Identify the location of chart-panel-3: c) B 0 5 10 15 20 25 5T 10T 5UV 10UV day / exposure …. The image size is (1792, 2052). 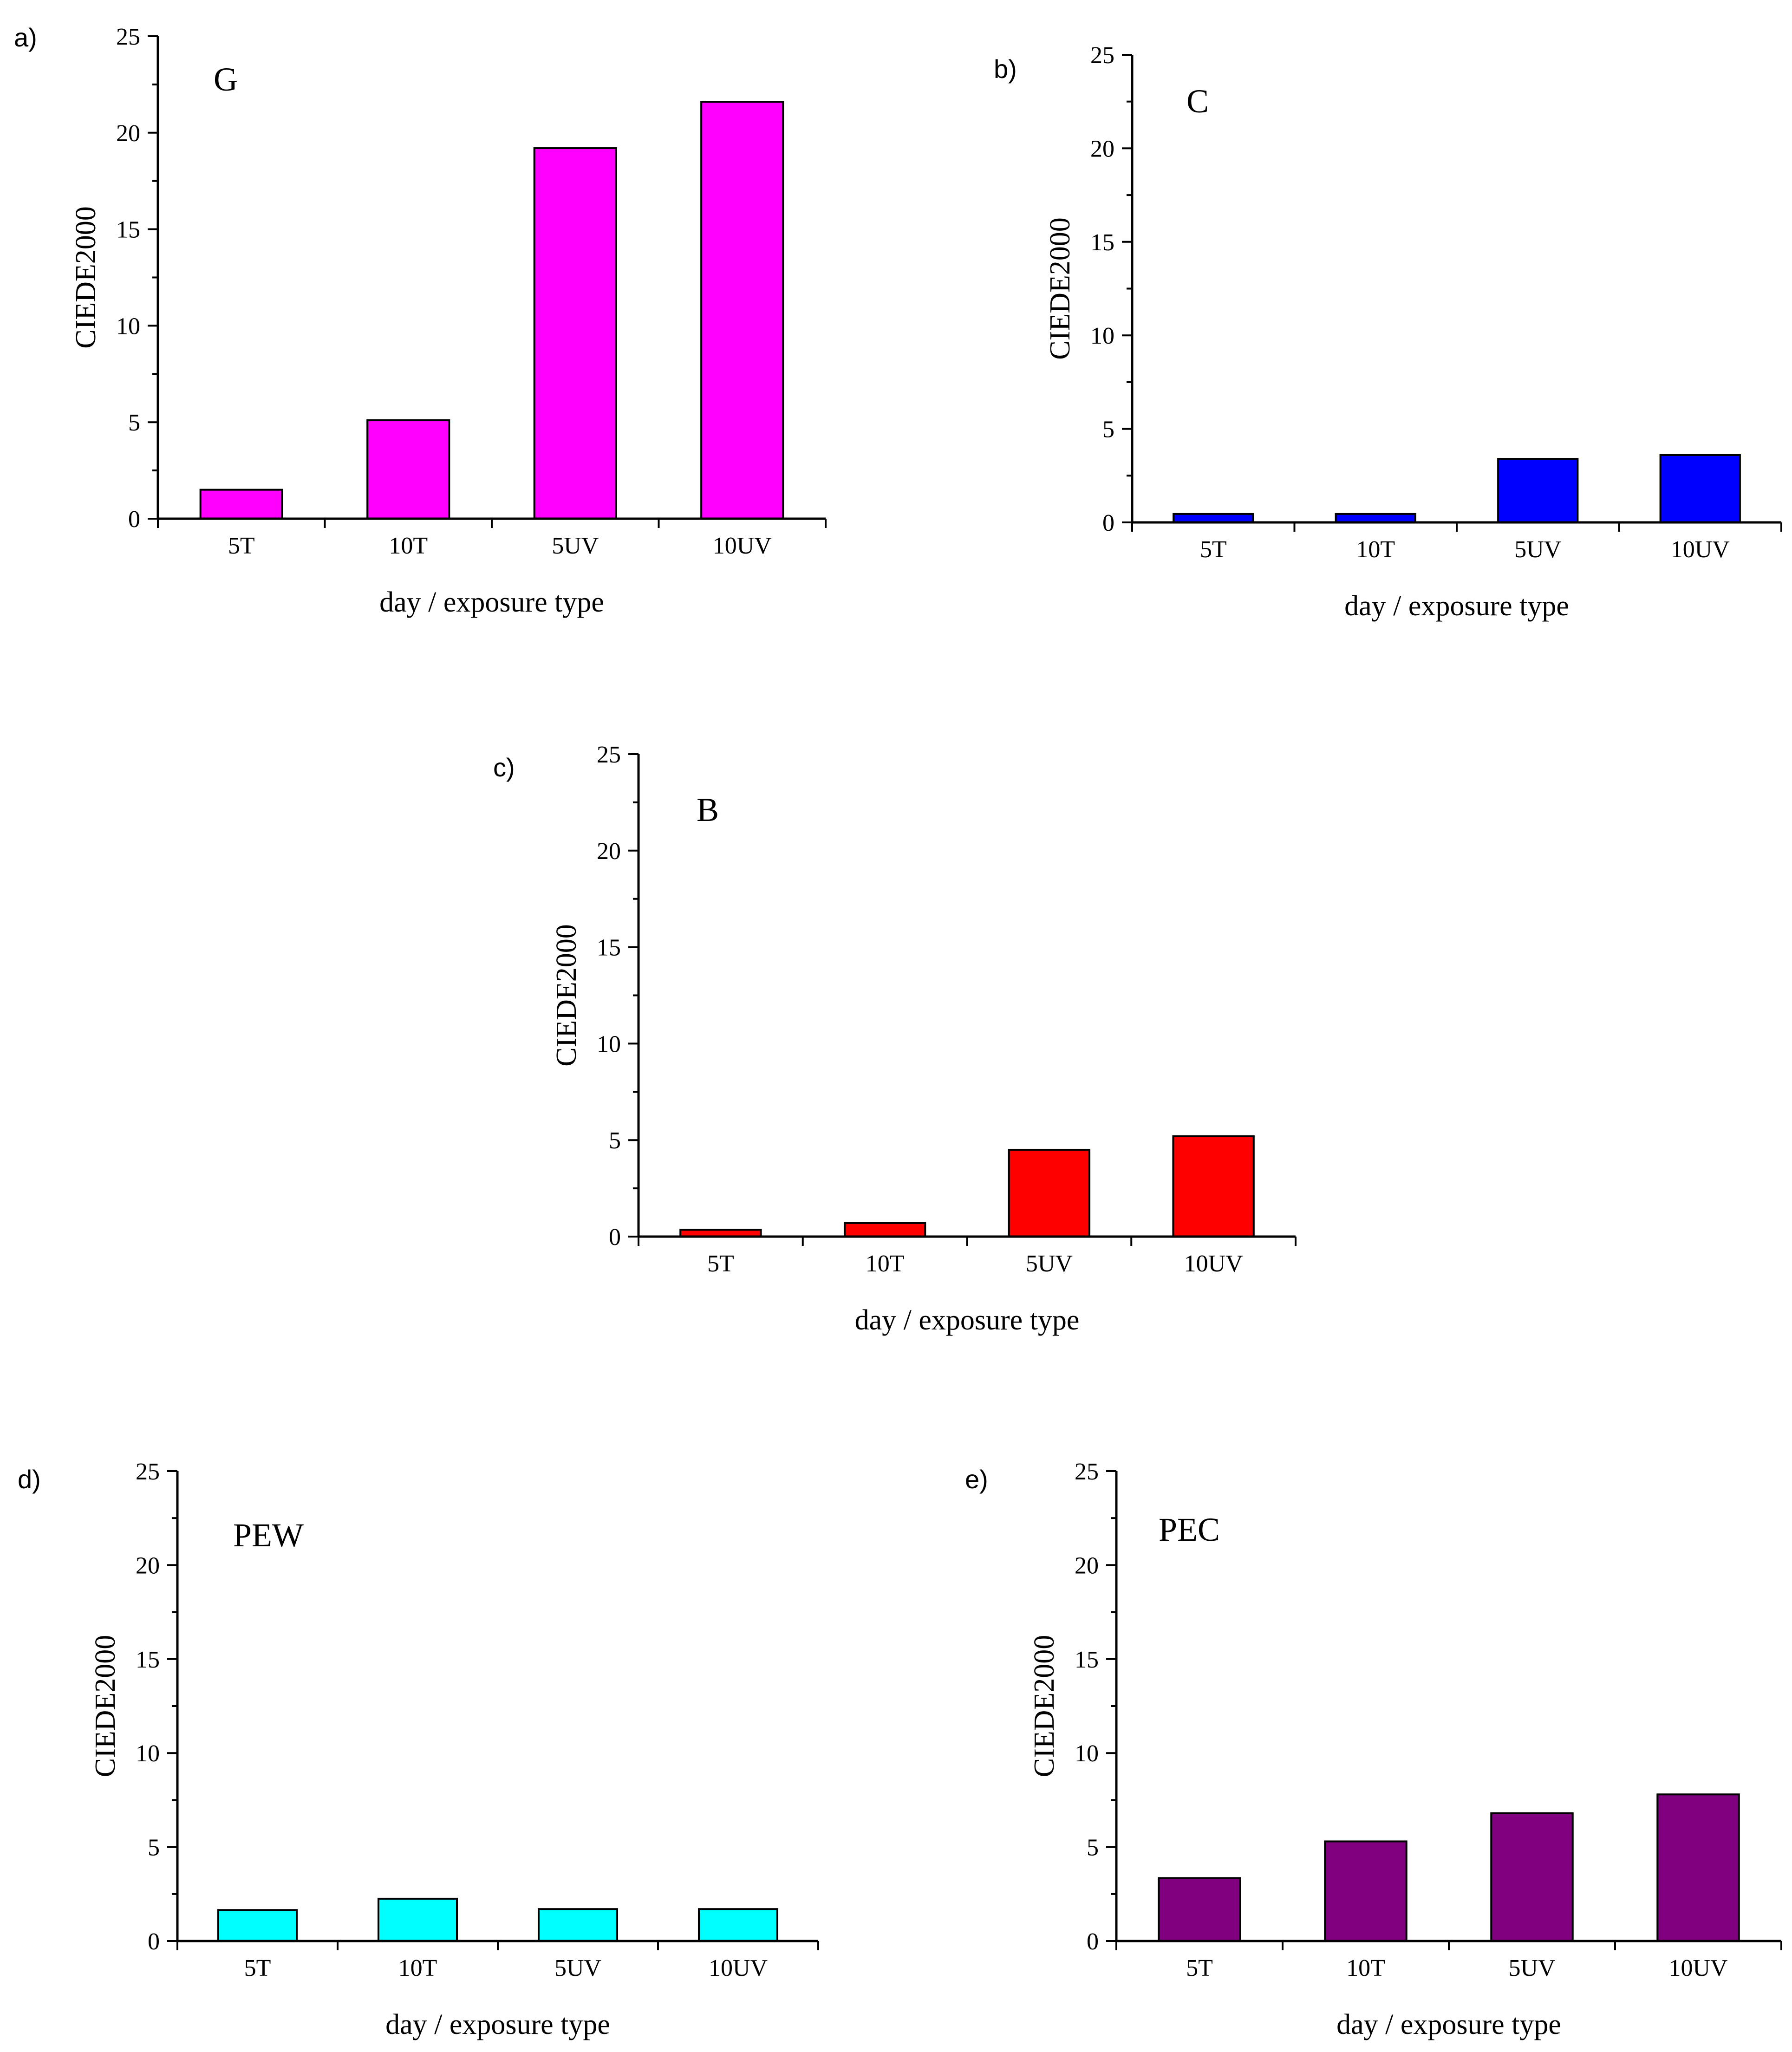
(895, 1039).